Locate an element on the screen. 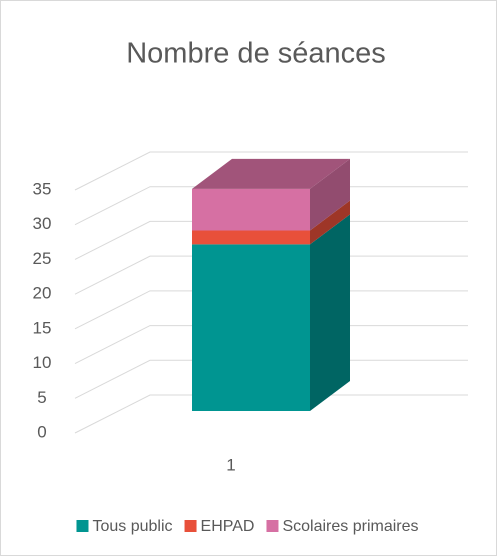  y-tick-label: 5 is located at coordinates (41, 397).